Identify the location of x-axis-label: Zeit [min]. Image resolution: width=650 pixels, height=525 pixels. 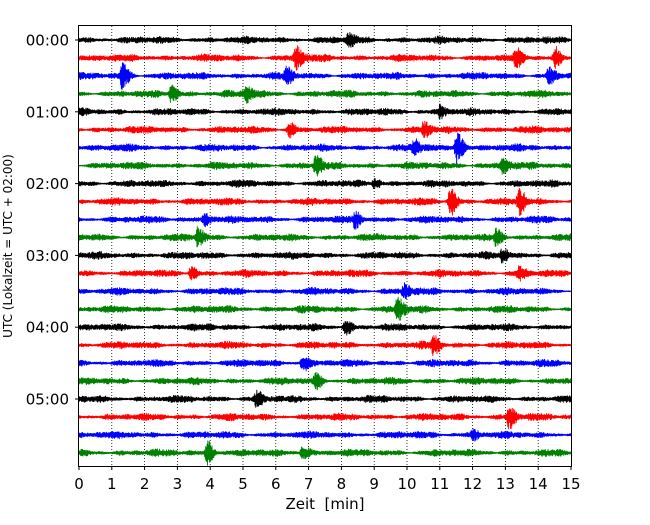
(324, 504).